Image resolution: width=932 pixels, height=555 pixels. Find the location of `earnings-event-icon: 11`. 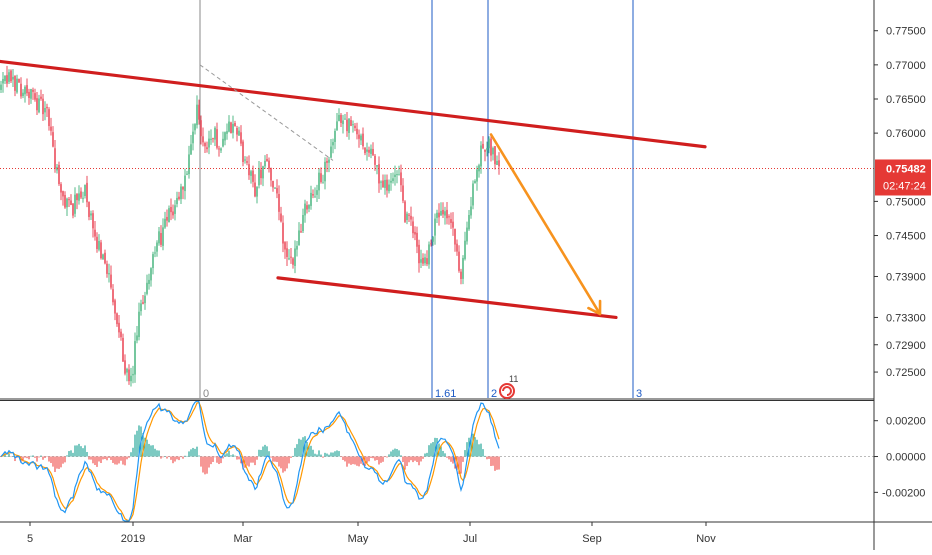

earnings-event-icon: 11 is located at coordinates (508, 386).